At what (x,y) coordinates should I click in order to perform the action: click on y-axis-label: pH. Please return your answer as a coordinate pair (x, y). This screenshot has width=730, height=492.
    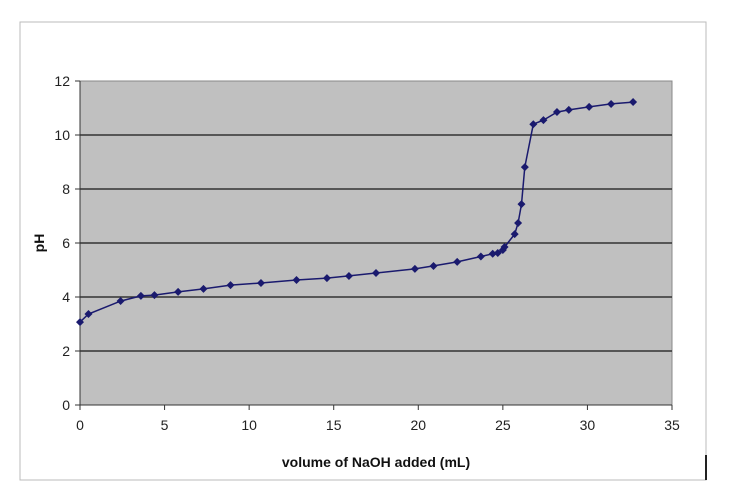
    Looking at the image, I should click on (39, 243).